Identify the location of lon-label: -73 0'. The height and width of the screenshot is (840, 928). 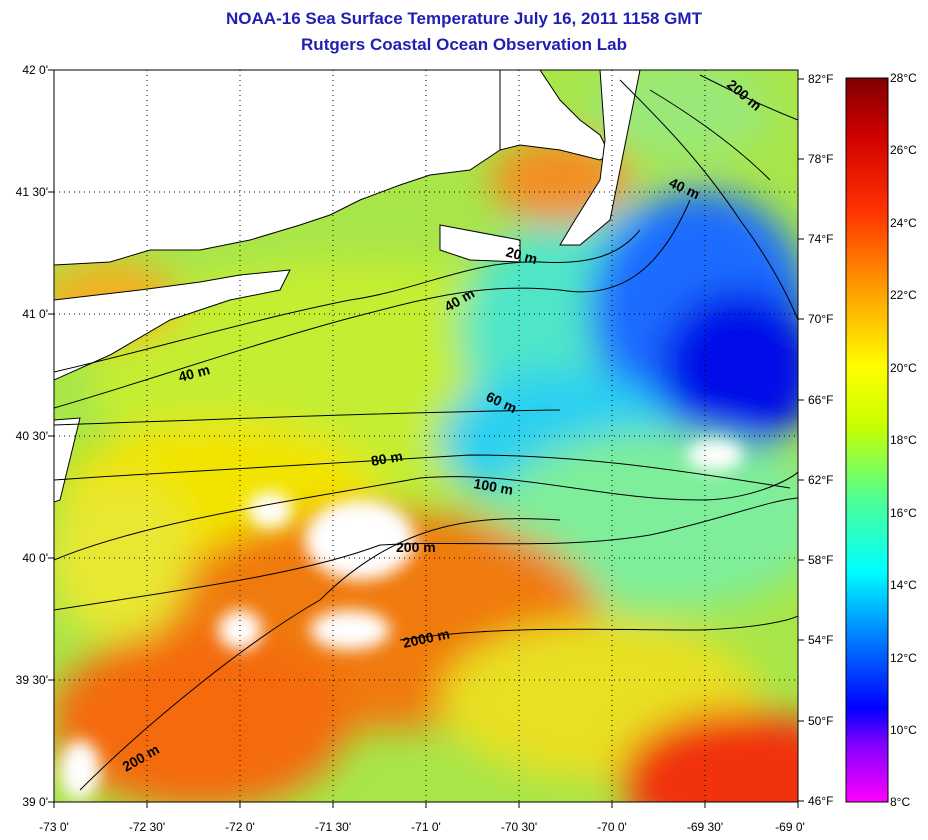
(54, 827).